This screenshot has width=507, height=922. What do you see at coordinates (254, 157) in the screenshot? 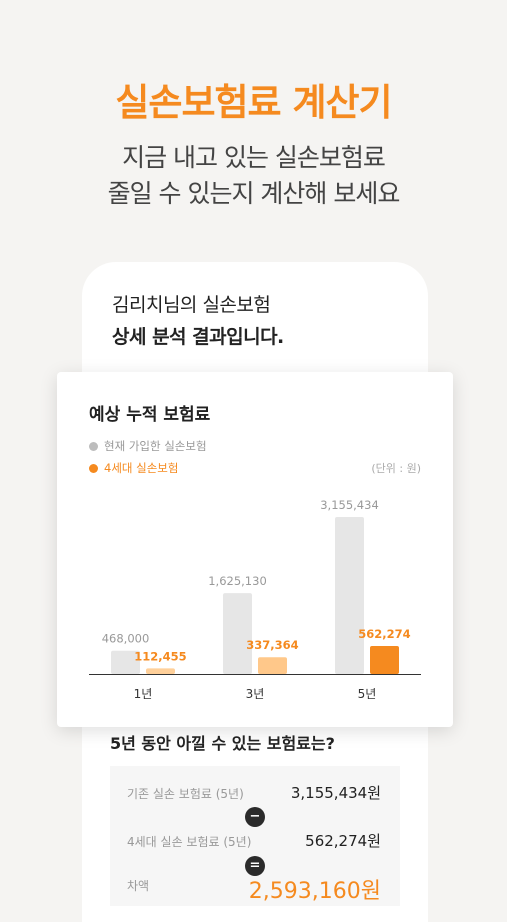
I see `hero-subtitle-line1: 지금 내고 있는 실손보험료` at bounding box center [254, 157].